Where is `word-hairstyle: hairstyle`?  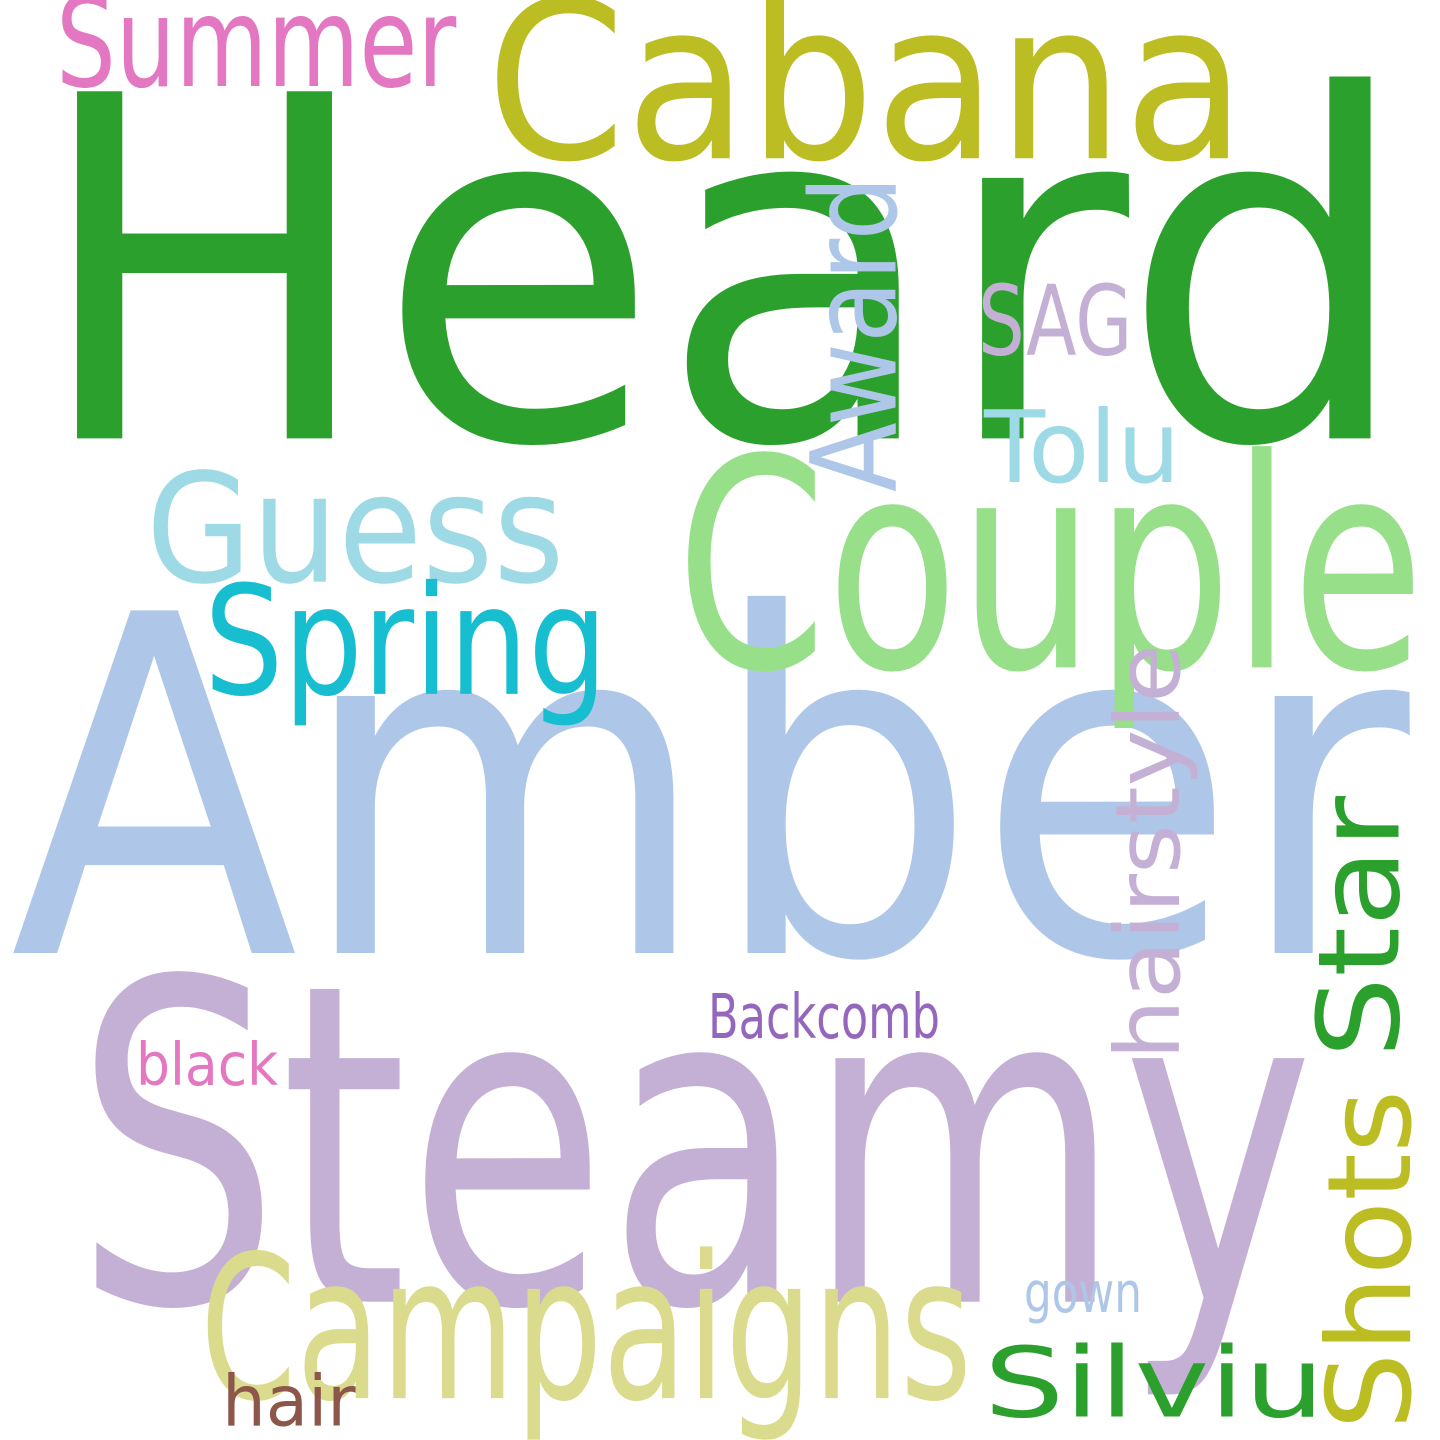
word-hairstyle: hairstyle is located at coordinates (1148, 851).